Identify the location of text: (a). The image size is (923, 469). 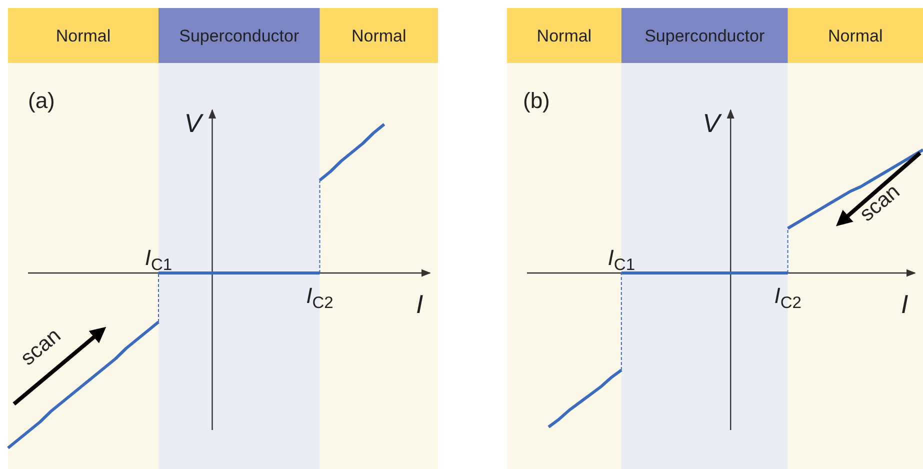
(41, 100).